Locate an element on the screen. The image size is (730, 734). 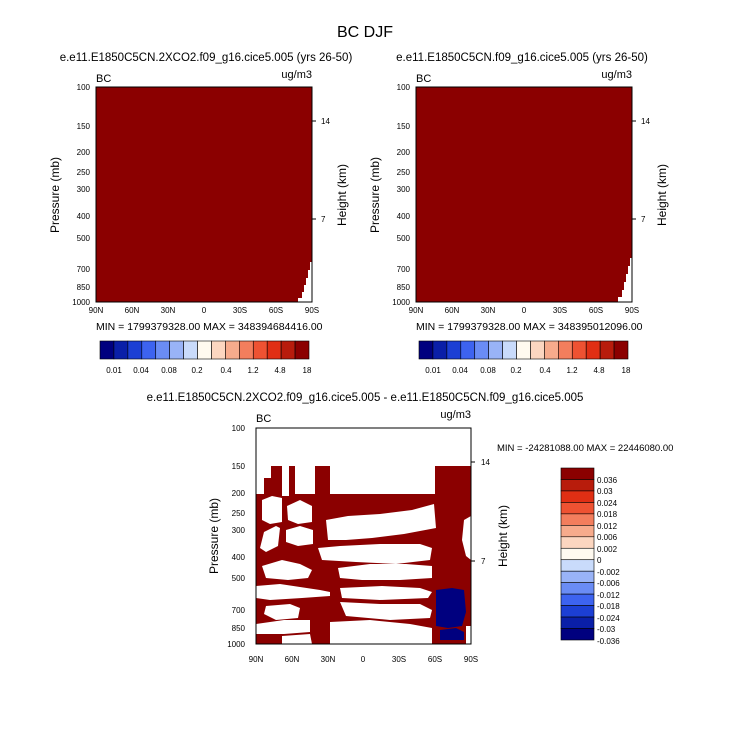
panel-1-field is located at coordinates (204, 194).